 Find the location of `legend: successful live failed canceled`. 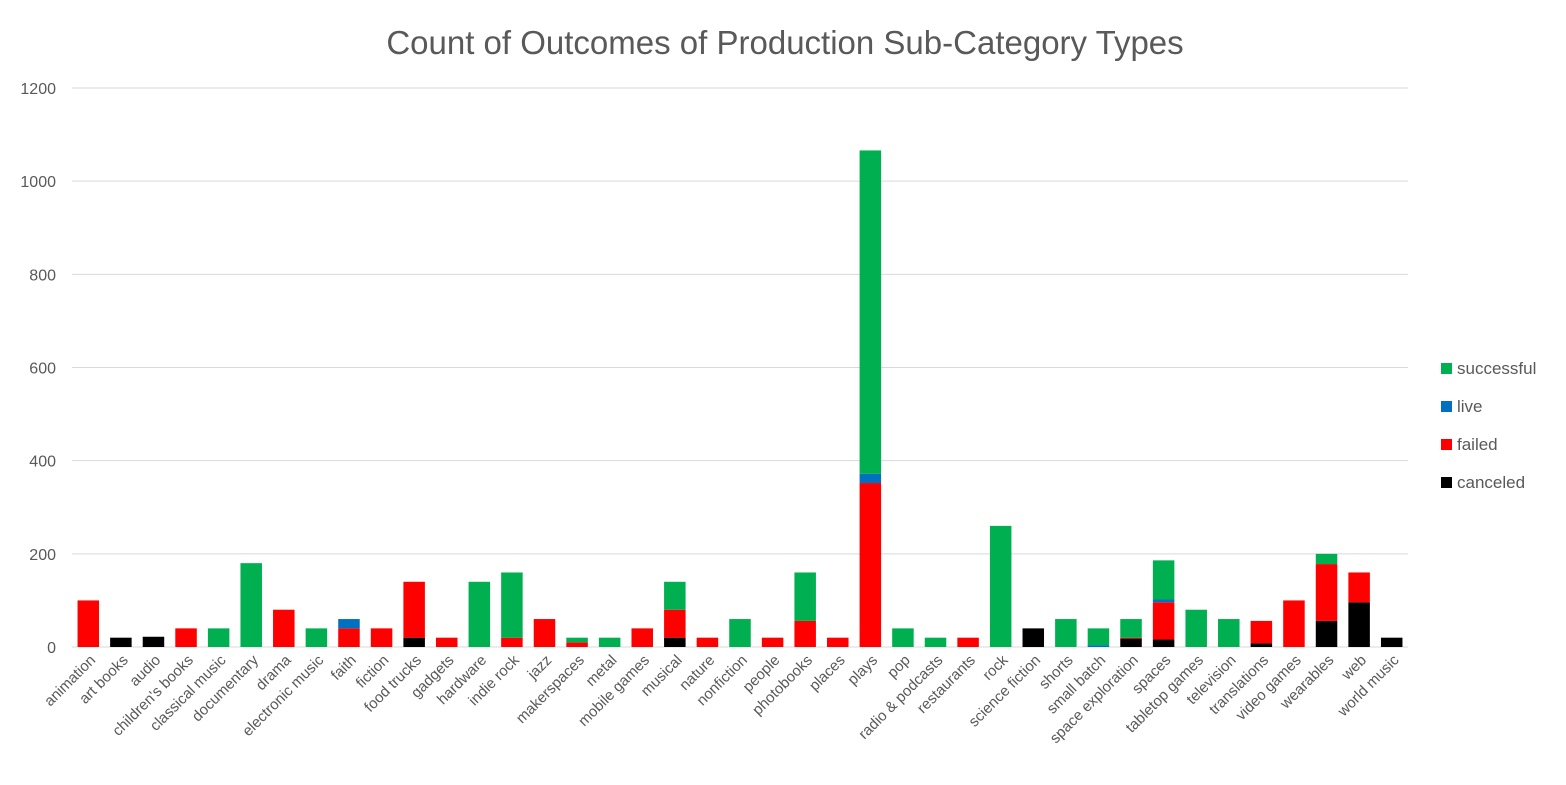

legend: successful live failed canceled is located at coordinates (1488, 425).